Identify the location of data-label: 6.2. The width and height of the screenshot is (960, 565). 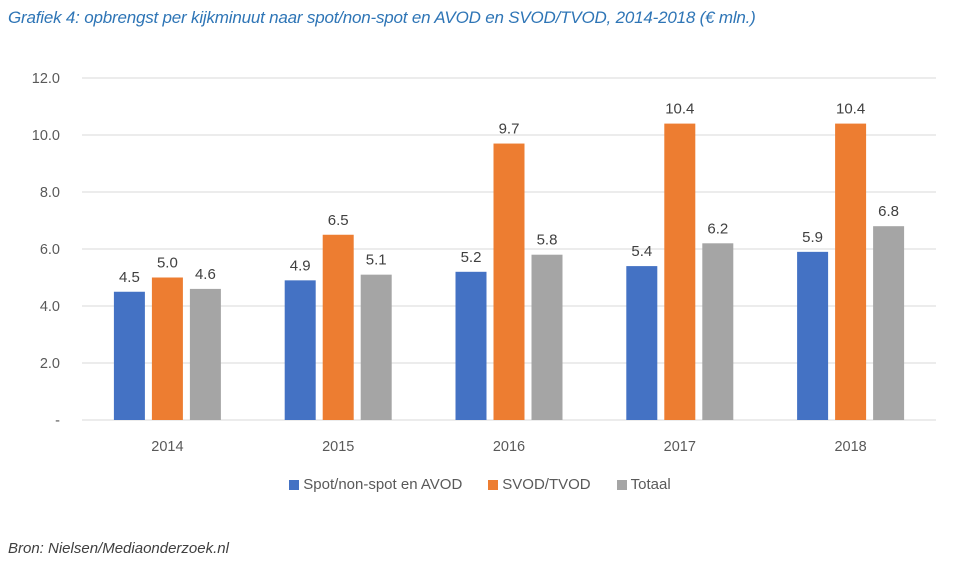
(717, 228).